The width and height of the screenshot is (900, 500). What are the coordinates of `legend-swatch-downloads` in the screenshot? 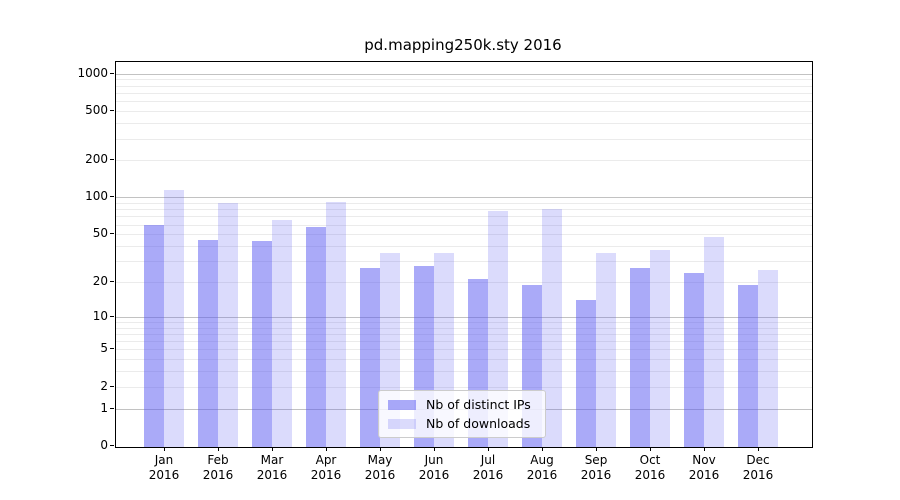 It's located at (402, 423).